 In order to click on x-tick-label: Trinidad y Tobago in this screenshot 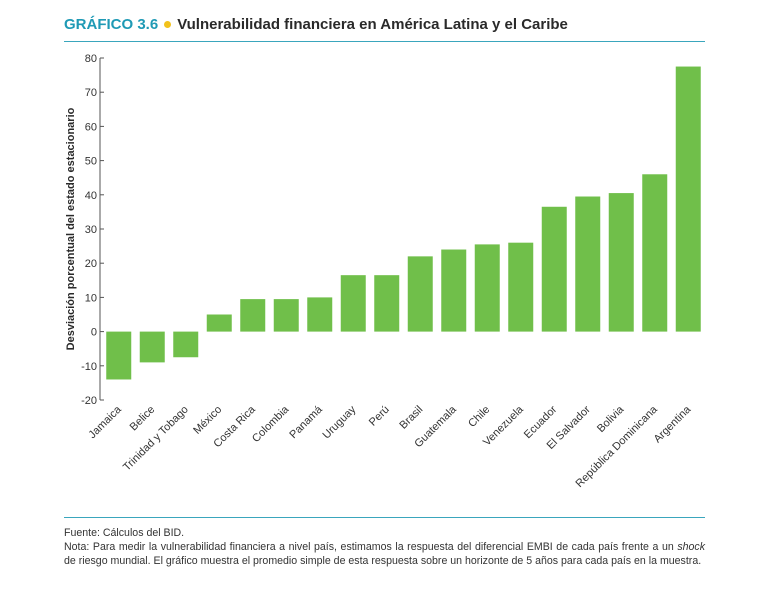, I will do `click(156, 439)`.